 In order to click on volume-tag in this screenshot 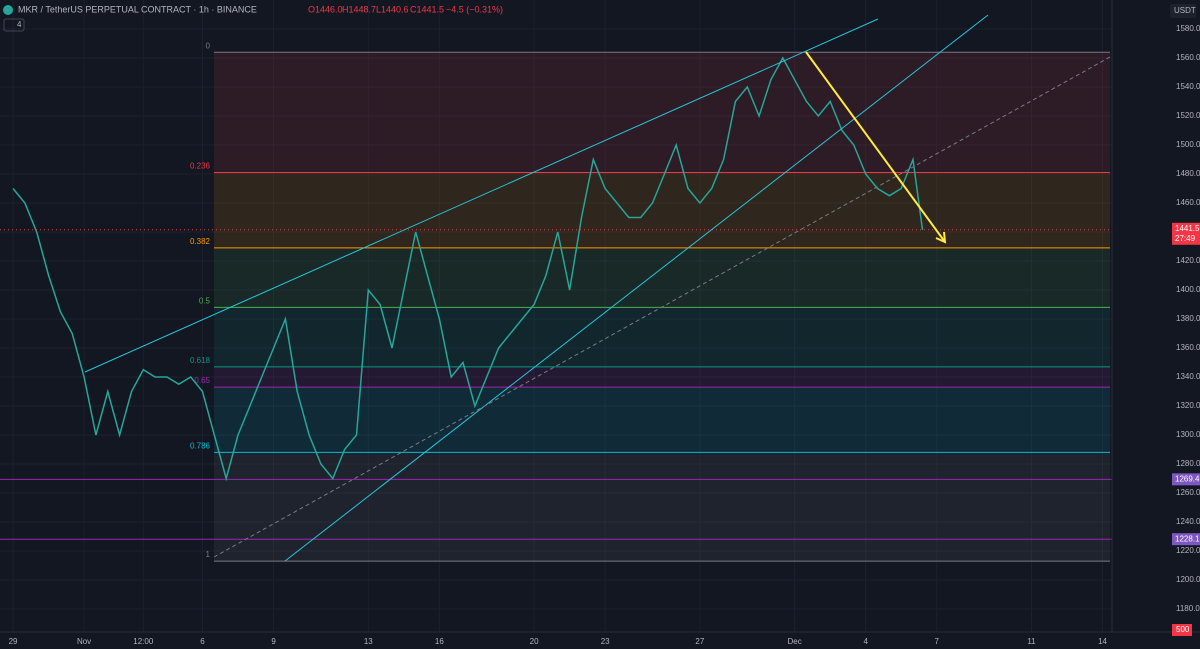, I will do `click(1182, 630)`.